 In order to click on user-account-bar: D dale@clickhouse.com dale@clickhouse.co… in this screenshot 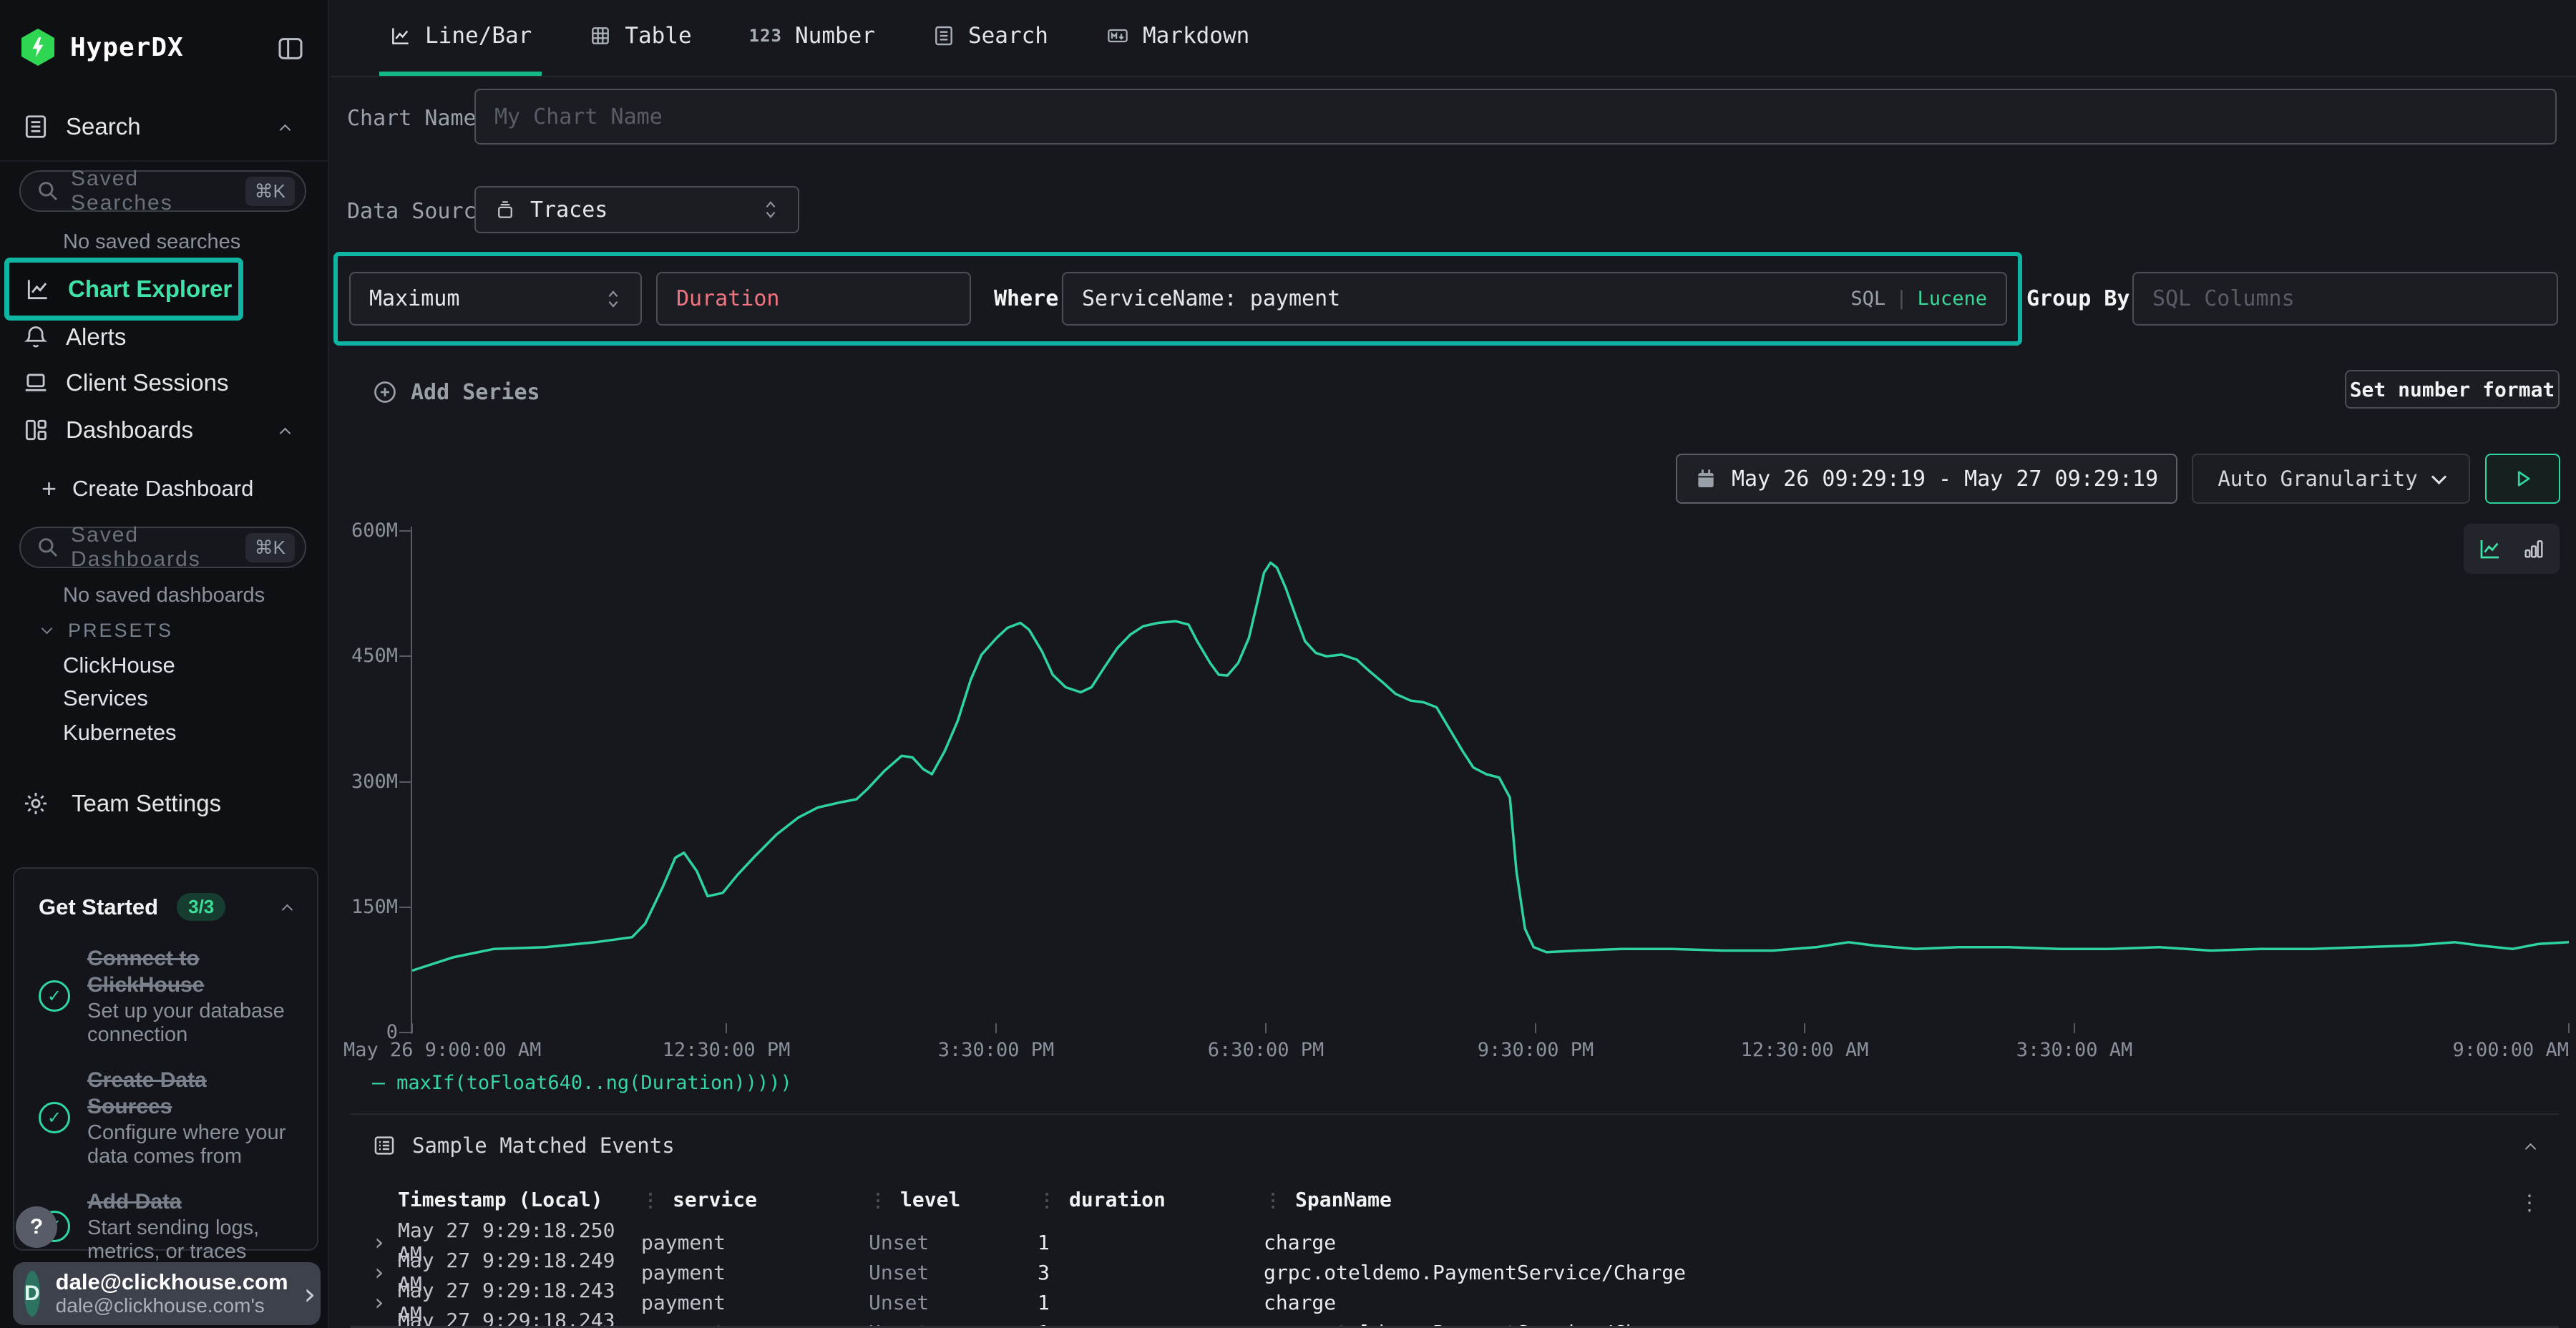, I will do `click(167, 1294)`.